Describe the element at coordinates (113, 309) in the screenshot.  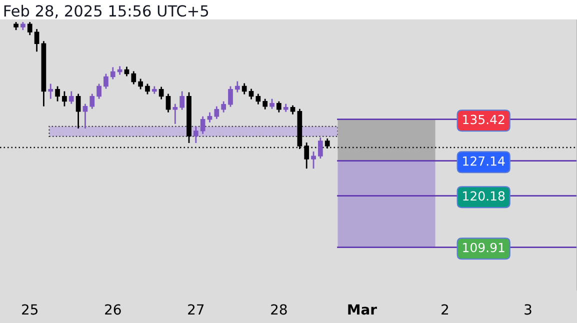
I see `x-tick-label: 26` at that location.